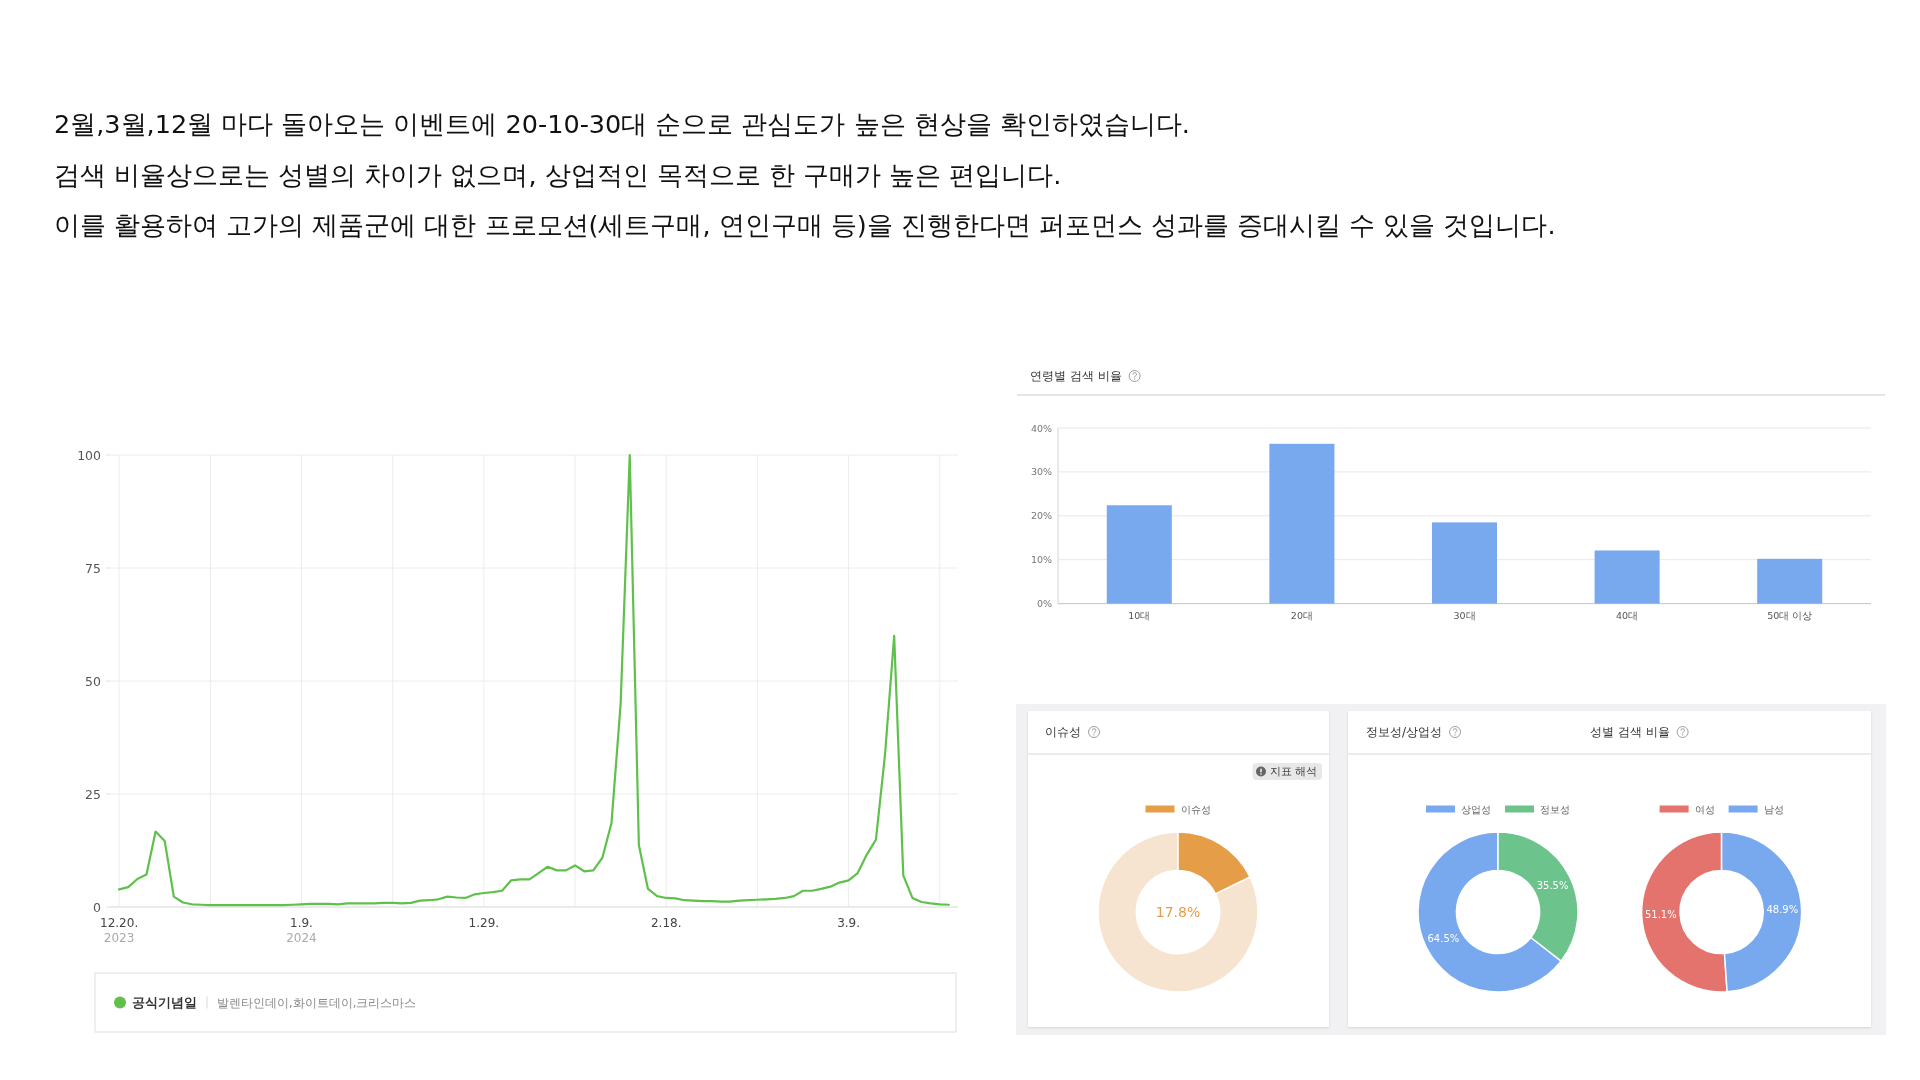  I want to click on legend-label: 여성, so click(1704, 809).